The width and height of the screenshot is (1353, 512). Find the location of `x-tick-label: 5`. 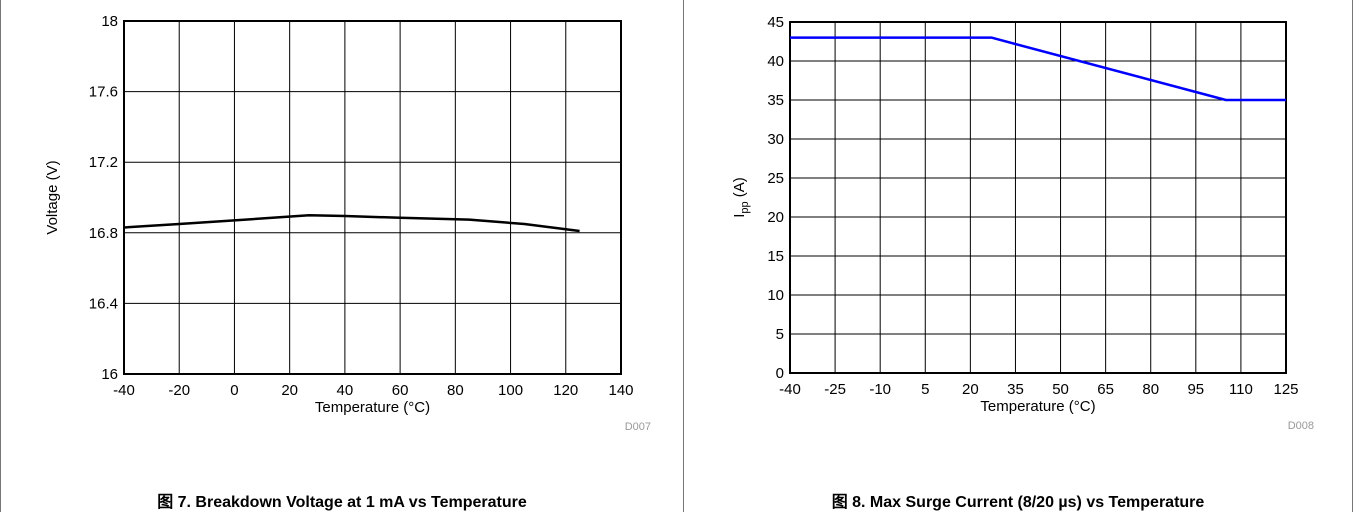

x-tick-label: 5 is located at coordinates (925, 389).